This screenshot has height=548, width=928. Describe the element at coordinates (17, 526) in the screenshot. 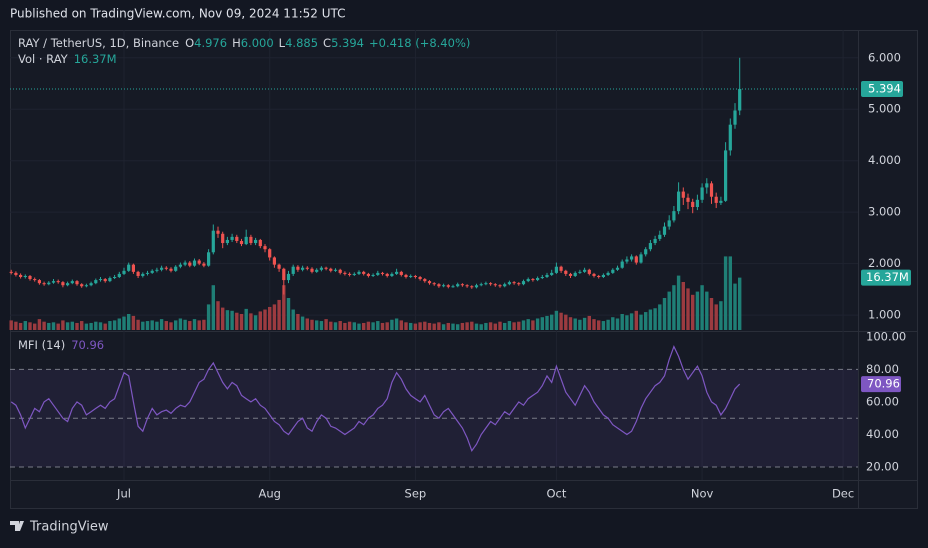

I see `logo-icon` at that location.